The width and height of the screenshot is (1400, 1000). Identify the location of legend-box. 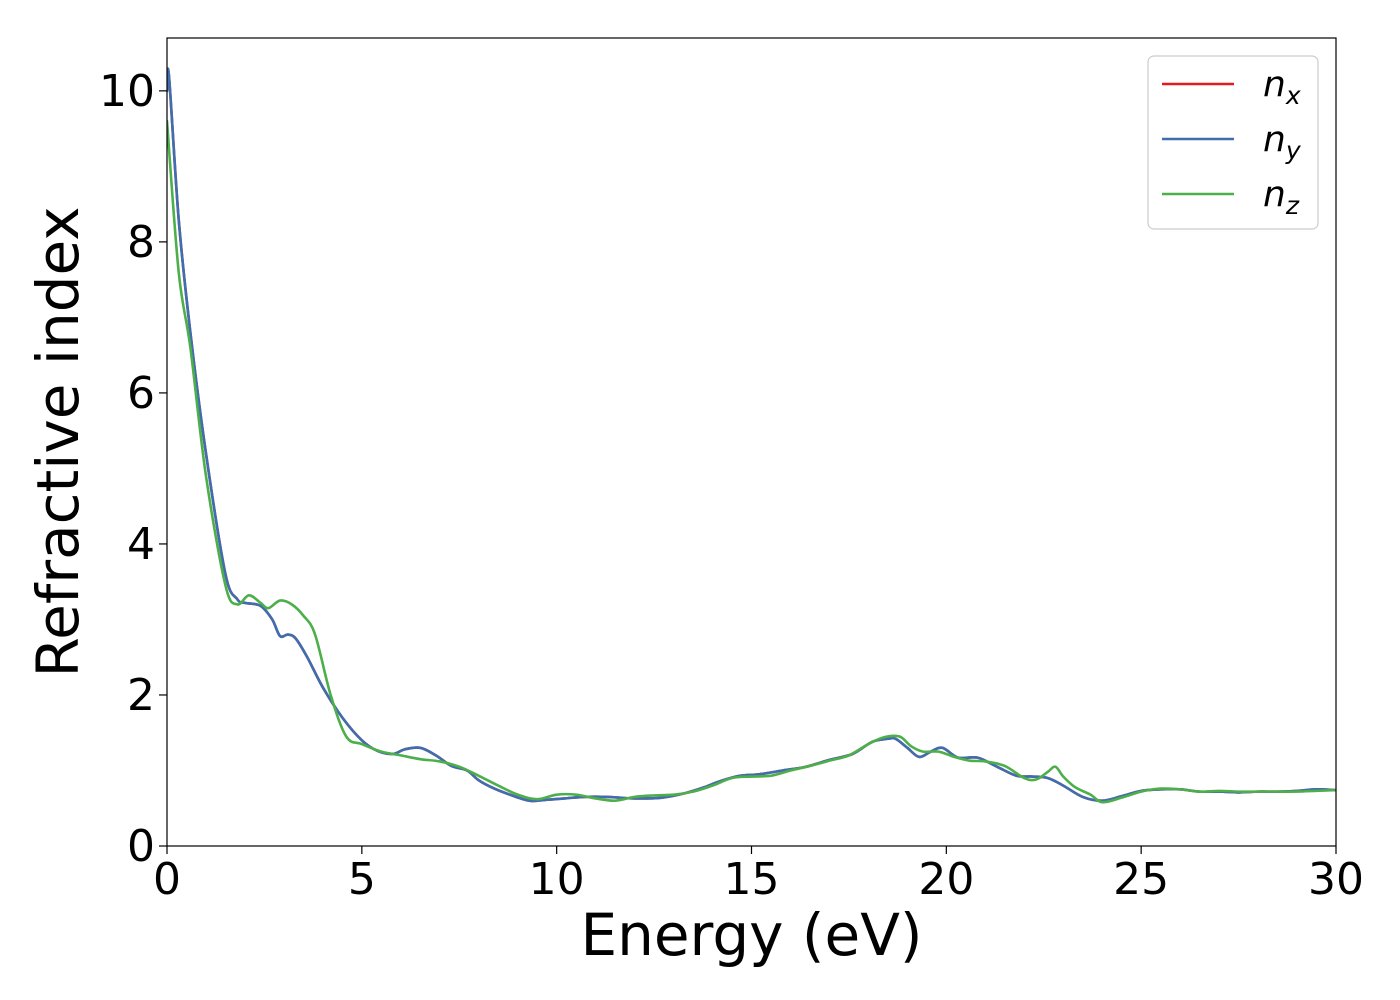
(1233, 142).